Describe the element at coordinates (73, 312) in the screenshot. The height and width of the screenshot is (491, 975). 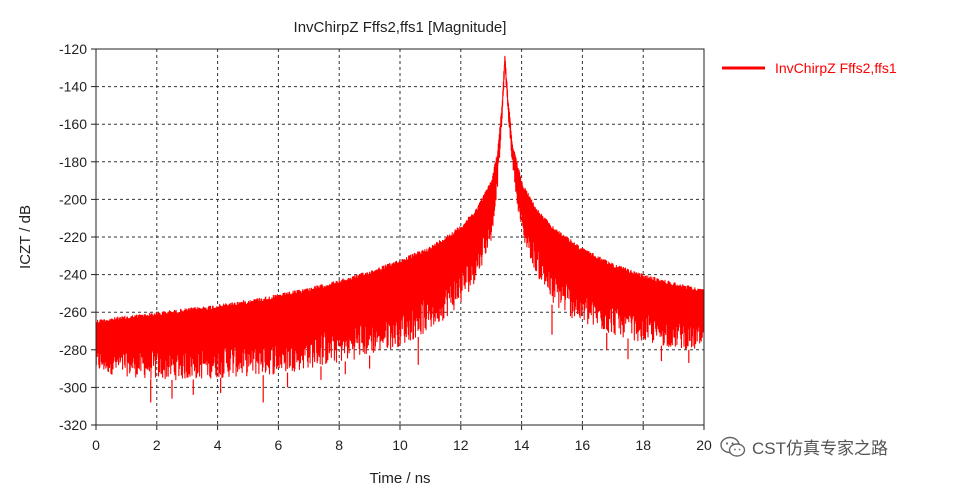
I see `y-tick-label: -260` at that location.